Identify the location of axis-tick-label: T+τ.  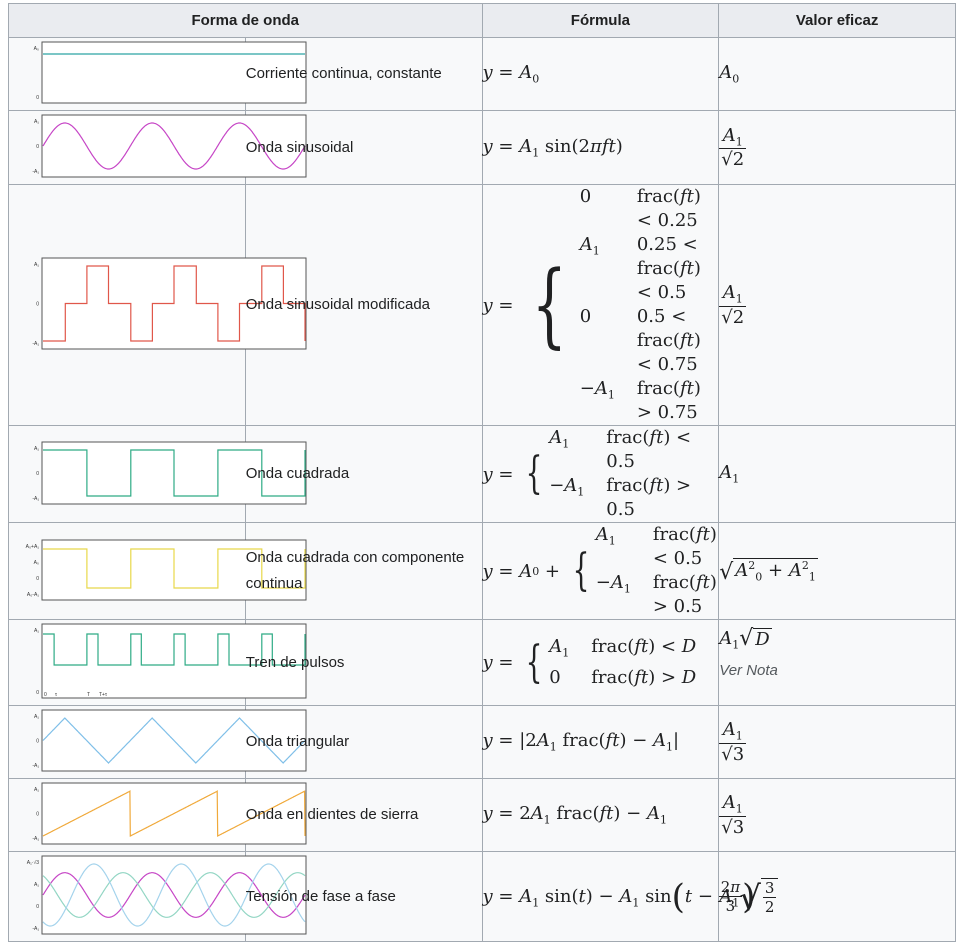
(103, 695).